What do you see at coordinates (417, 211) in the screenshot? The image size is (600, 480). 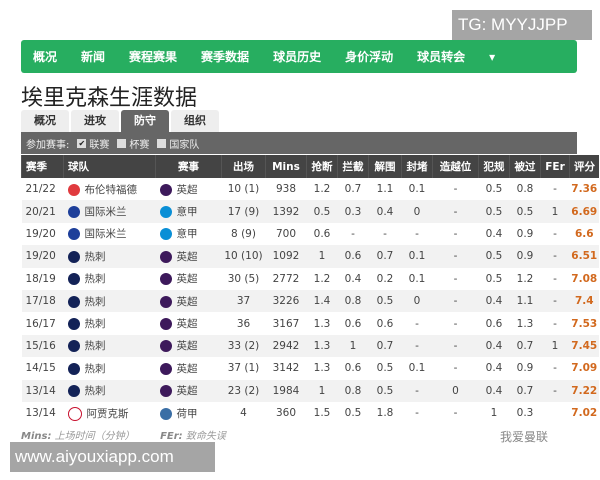 I see `cell-封堵: 0` at bounding box center [417, 211].